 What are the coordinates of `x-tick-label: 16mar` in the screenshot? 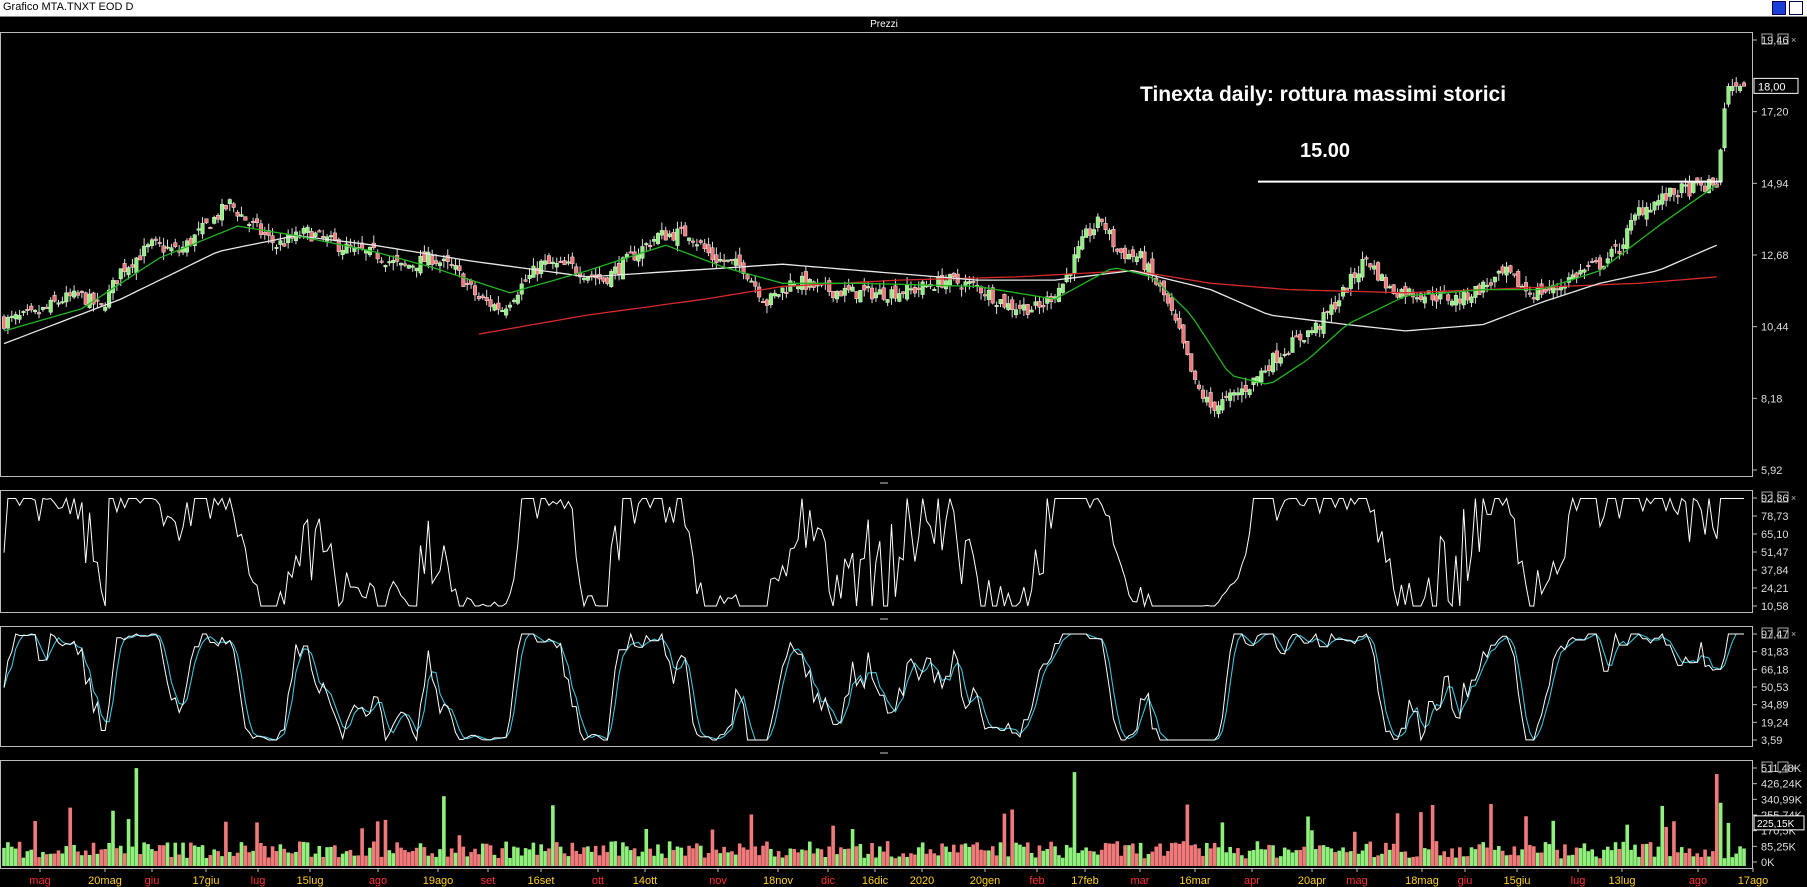 It's located at (1195, 881).